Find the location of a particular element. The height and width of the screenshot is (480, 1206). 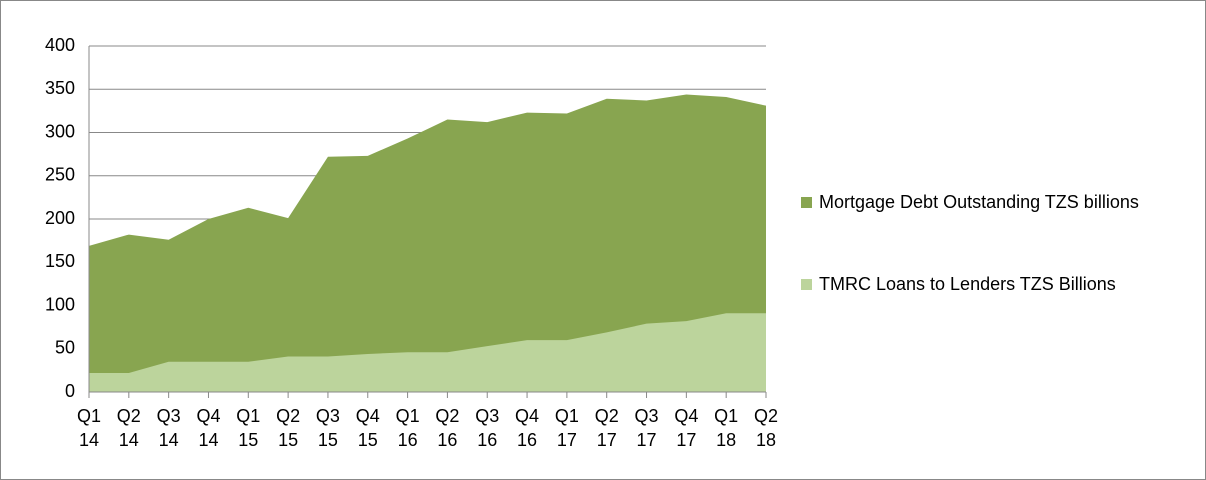

legend-entry: Mortgage Debt Outstanding TZS billions is located at coordinates (970, 202).